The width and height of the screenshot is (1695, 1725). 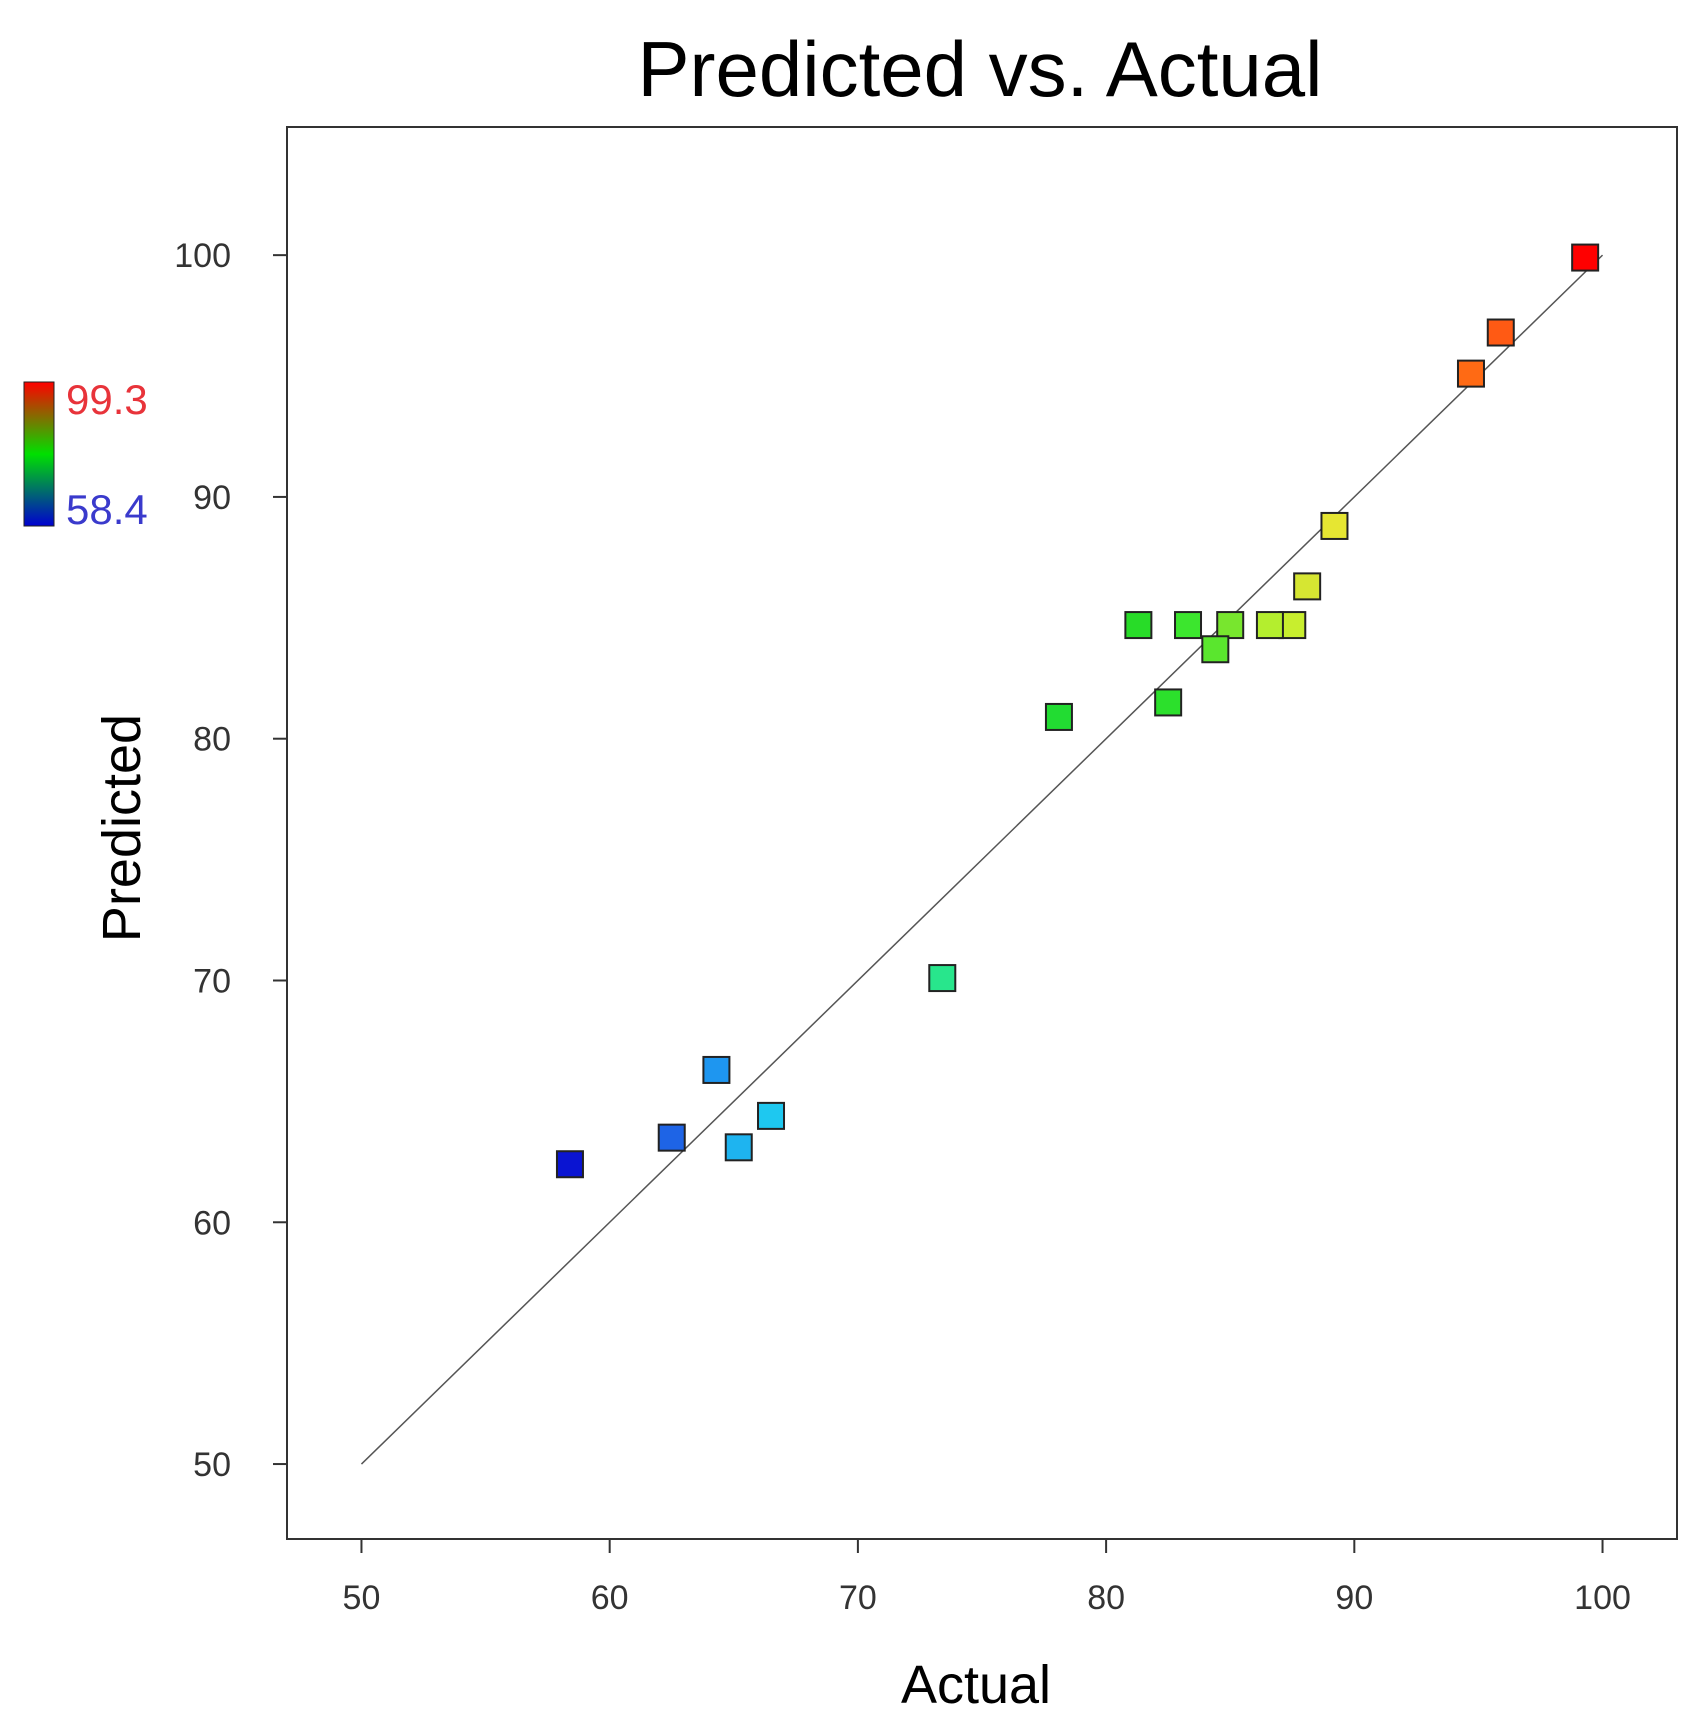 What do you see at coordinates (212, 1465) in the screenshot?
I see `y-tick-label: 50` at bounding box center [212, 1465].